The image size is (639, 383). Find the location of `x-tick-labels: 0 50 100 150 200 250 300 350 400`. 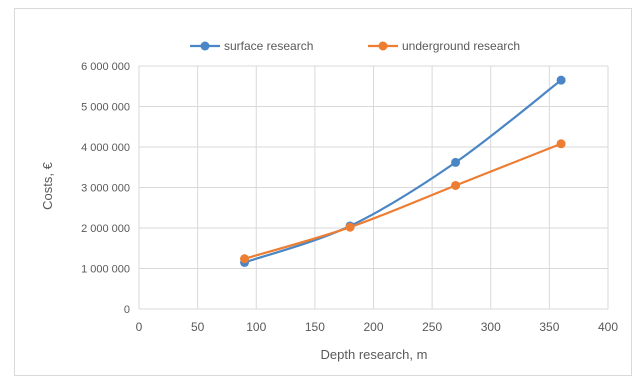

x-tick-labels: 0 50 100 150 200 250 300 350 400 is located at coordinates (377, 327).